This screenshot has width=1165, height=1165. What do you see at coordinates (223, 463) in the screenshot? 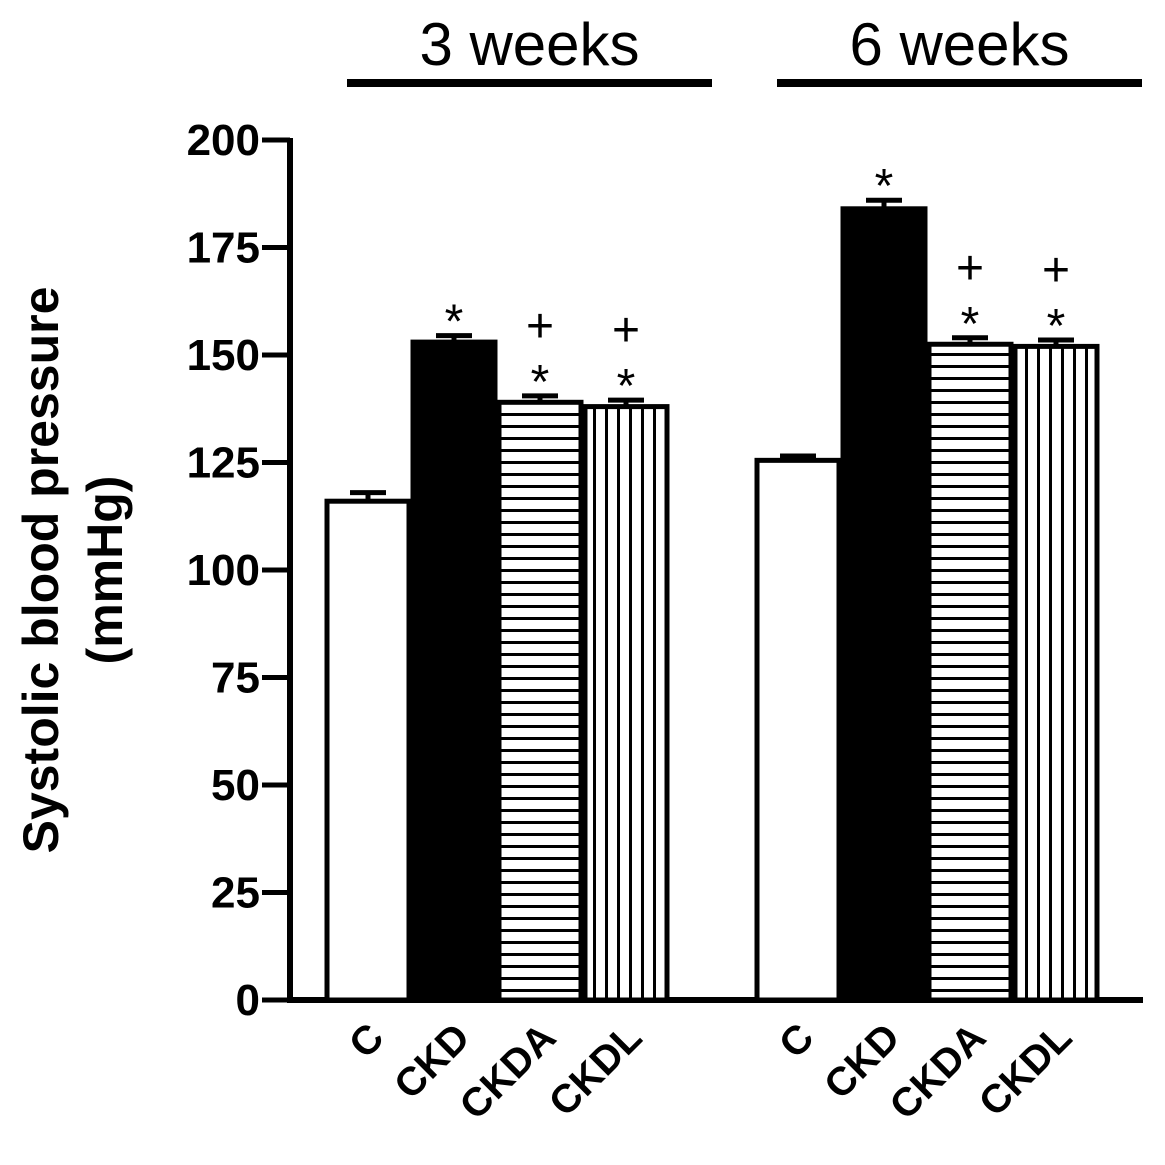
I see `y-tick-label: 125` at bounding box center [223, 463].